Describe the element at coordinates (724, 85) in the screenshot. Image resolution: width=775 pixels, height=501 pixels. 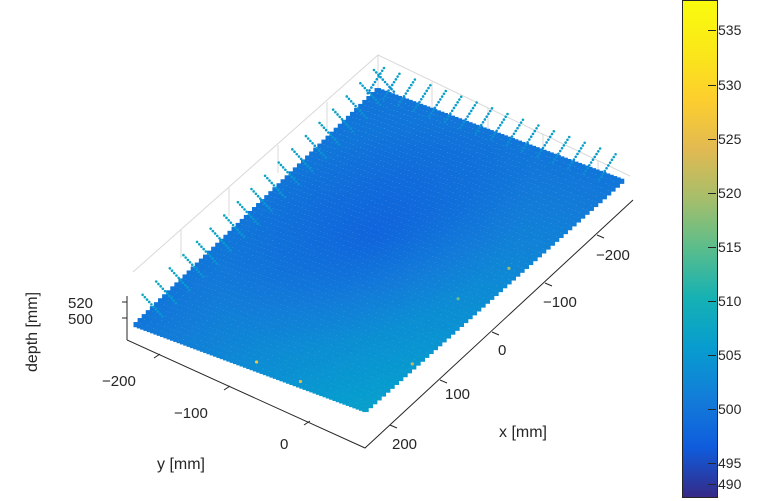
I see `colorbar-tick-530: 530` at that location.